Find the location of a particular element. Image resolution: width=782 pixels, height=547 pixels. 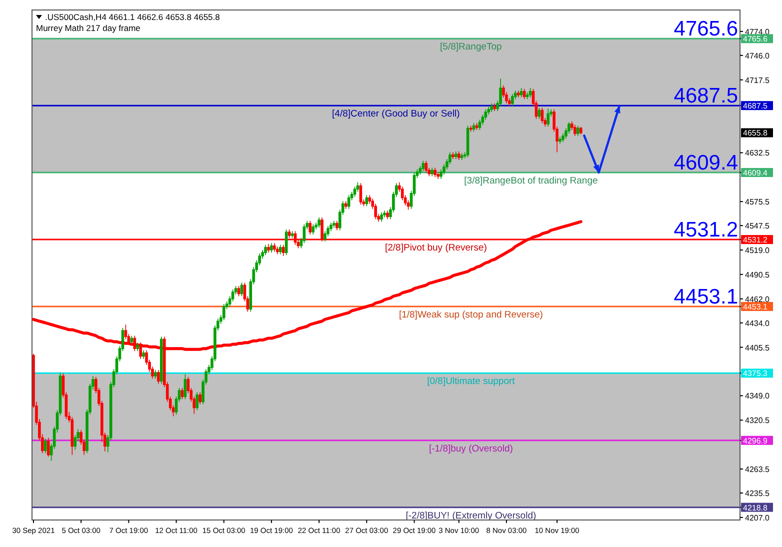

ref-line-label: [4/8]Center (Good Buy or Sell) is located at coordinates (396, 114).